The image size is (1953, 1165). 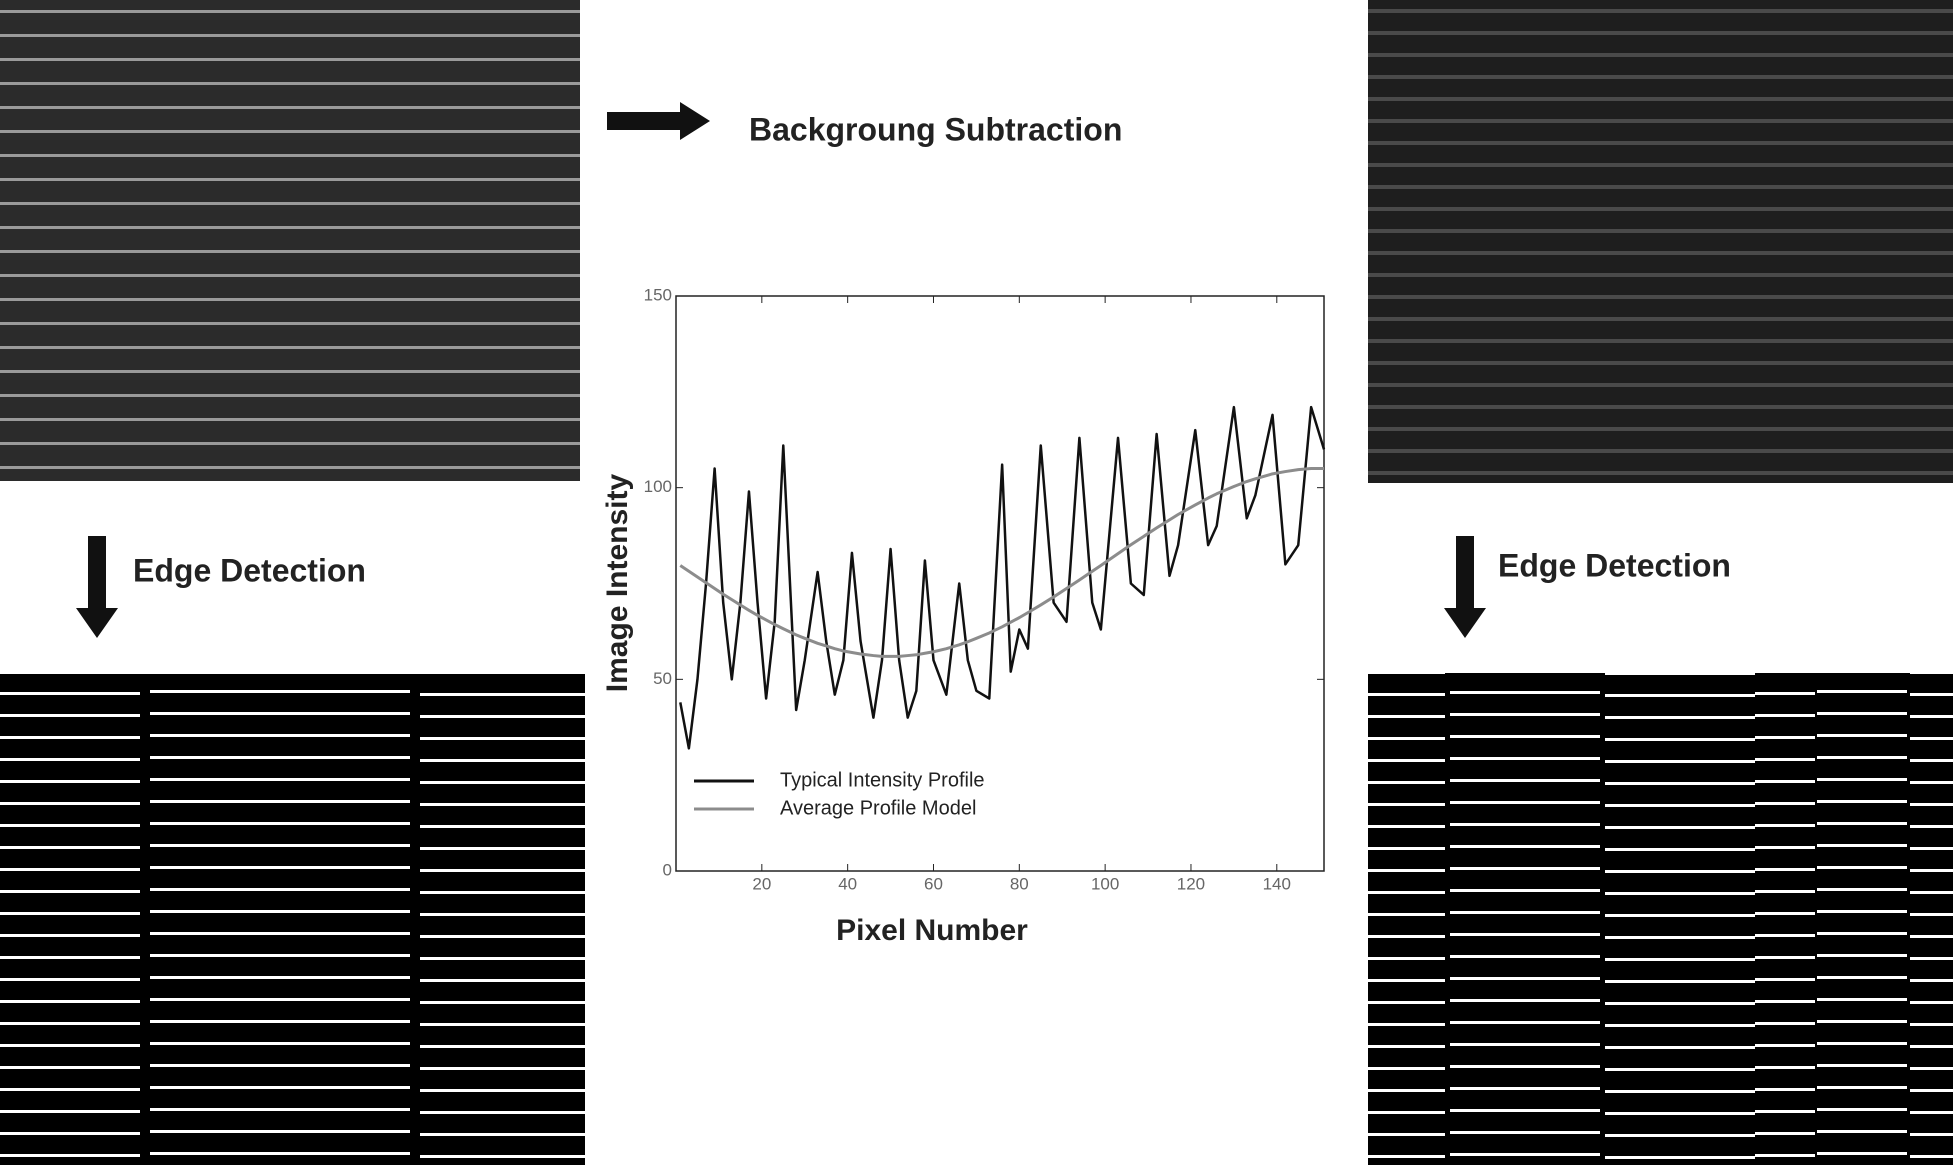 What do you see at coordinates (667, 869) in the screenshot?
I see `y-tick-label: 0` at bounding box center [667, 869].